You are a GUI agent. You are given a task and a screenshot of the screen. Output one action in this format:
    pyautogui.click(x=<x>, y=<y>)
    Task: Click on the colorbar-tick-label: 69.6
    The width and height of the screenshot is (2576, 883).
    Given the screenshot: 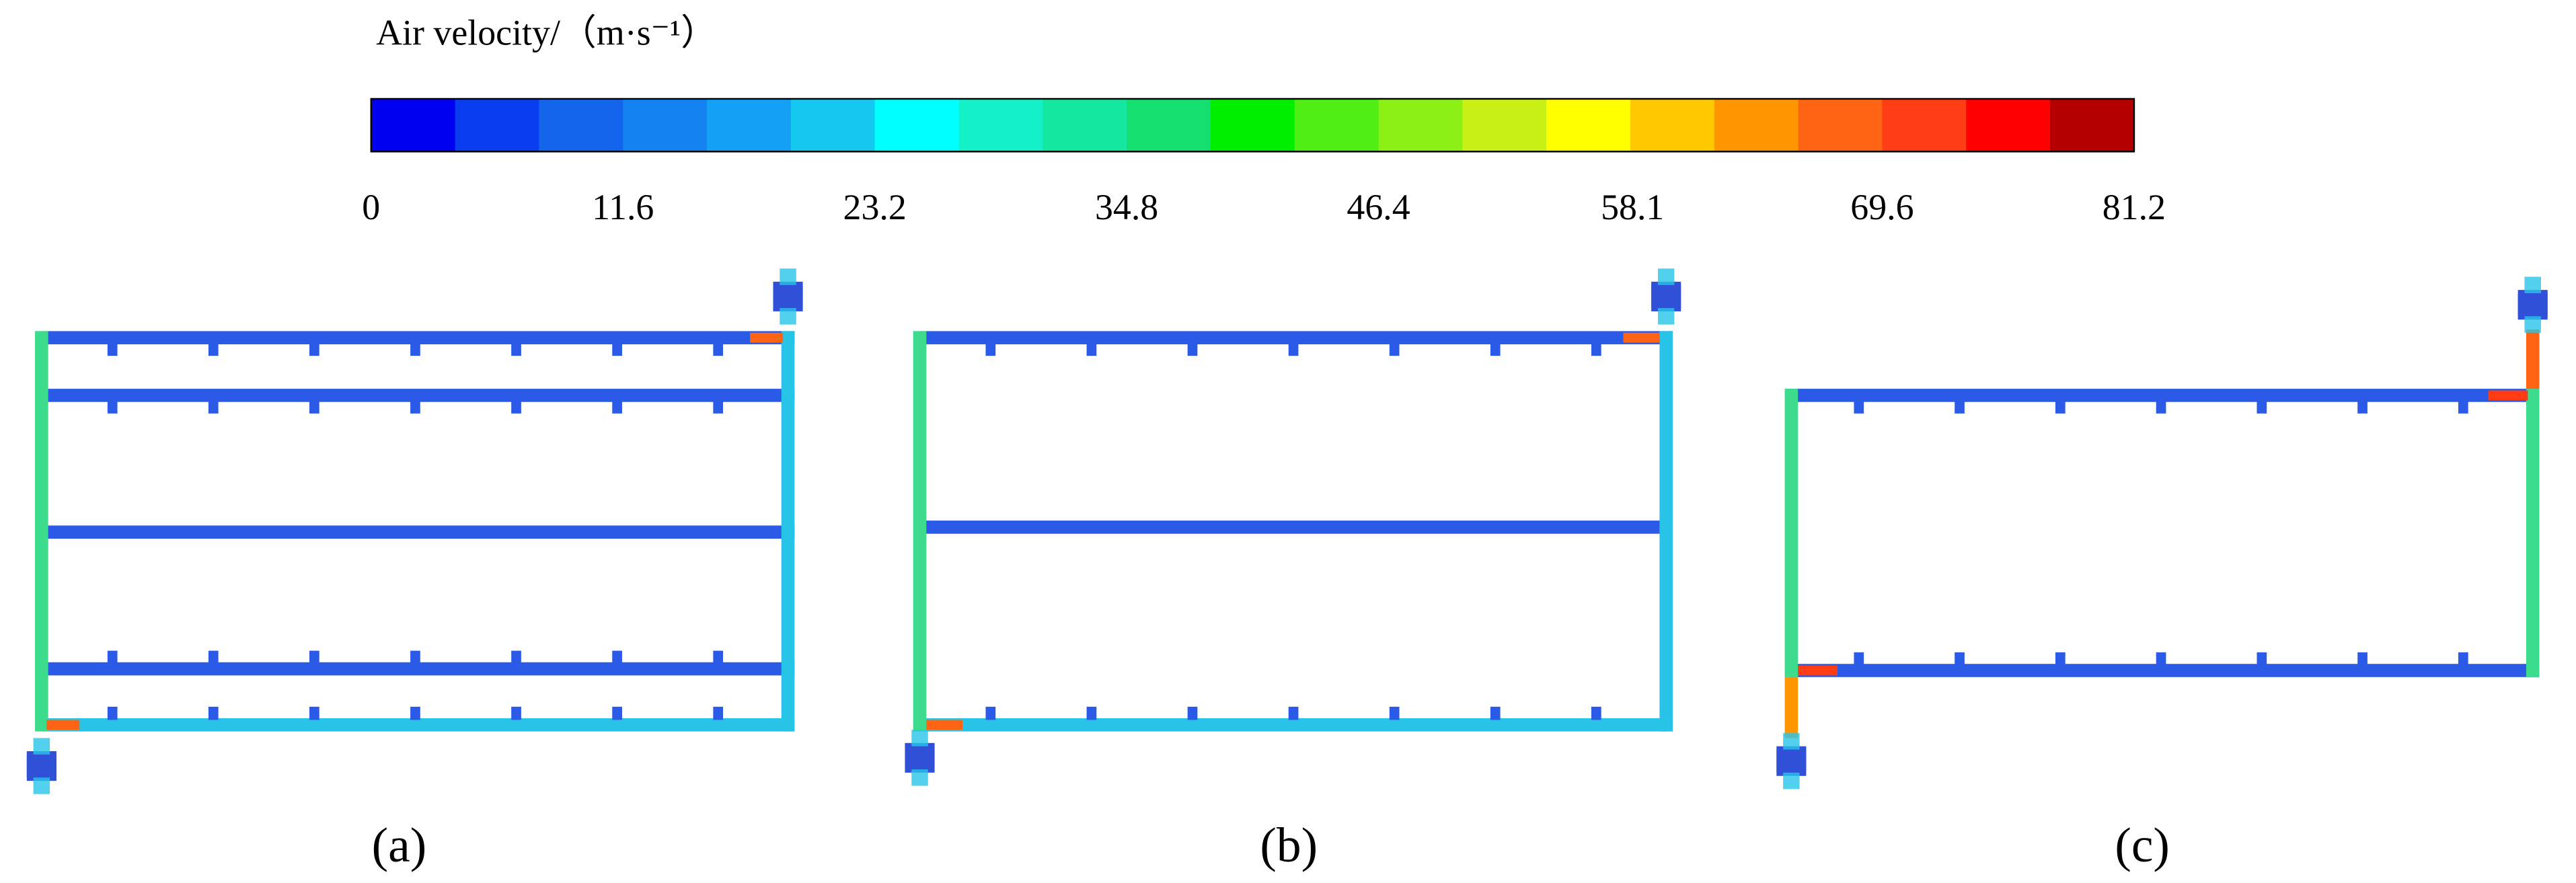 What is the action you would take?
    pyautogui.click(x=1882, y=207)
    